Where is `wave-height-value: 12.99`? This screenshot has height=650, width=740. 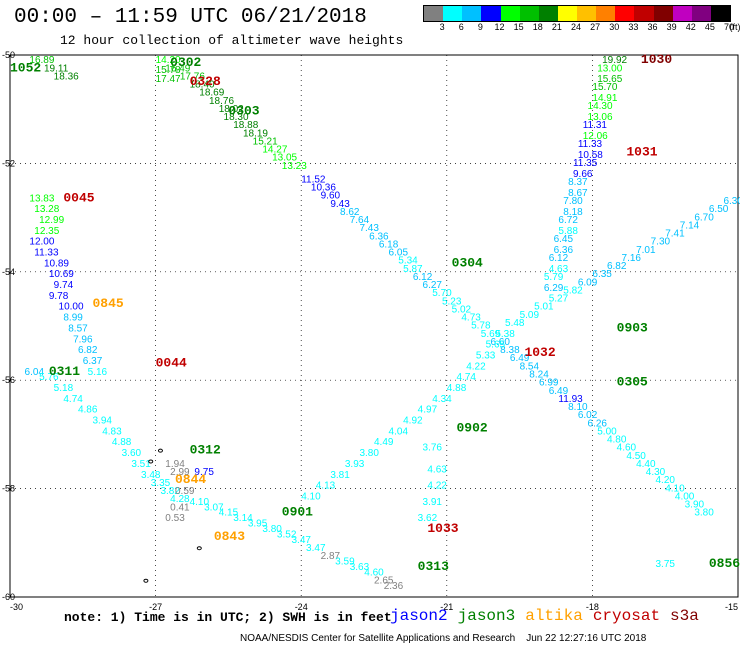 wave-height-value: 12.99 is located at coordinates (51, 220).